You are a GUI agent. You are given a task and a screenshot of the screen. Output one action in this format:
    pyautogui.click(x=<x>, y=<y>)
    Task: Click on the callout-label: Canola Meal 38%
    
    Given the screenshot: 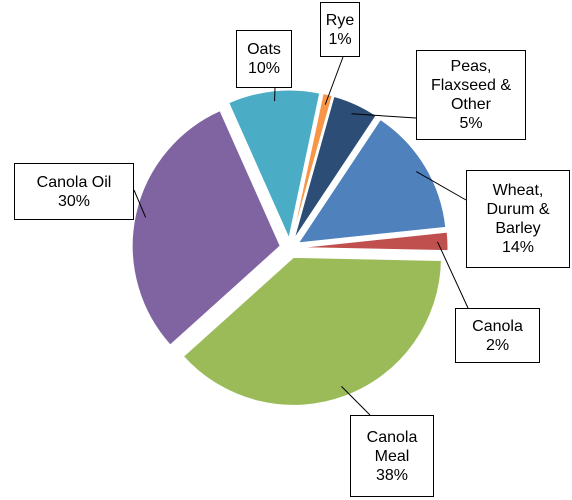 What is the action you would take?
    pyautogui.click(x=392, y=456)
    